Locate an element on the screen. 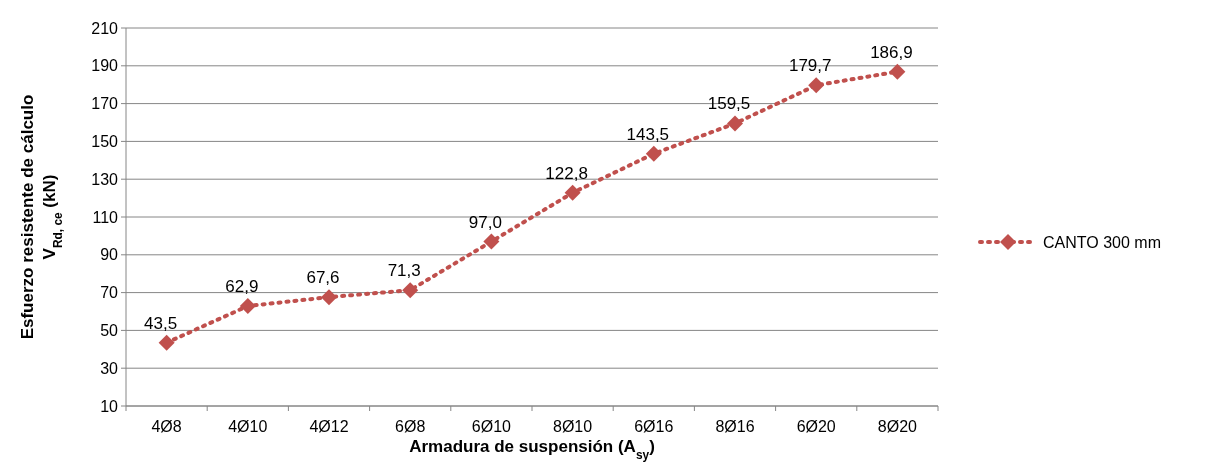  data-label: 67,6 is located at coordinates (323, 278).